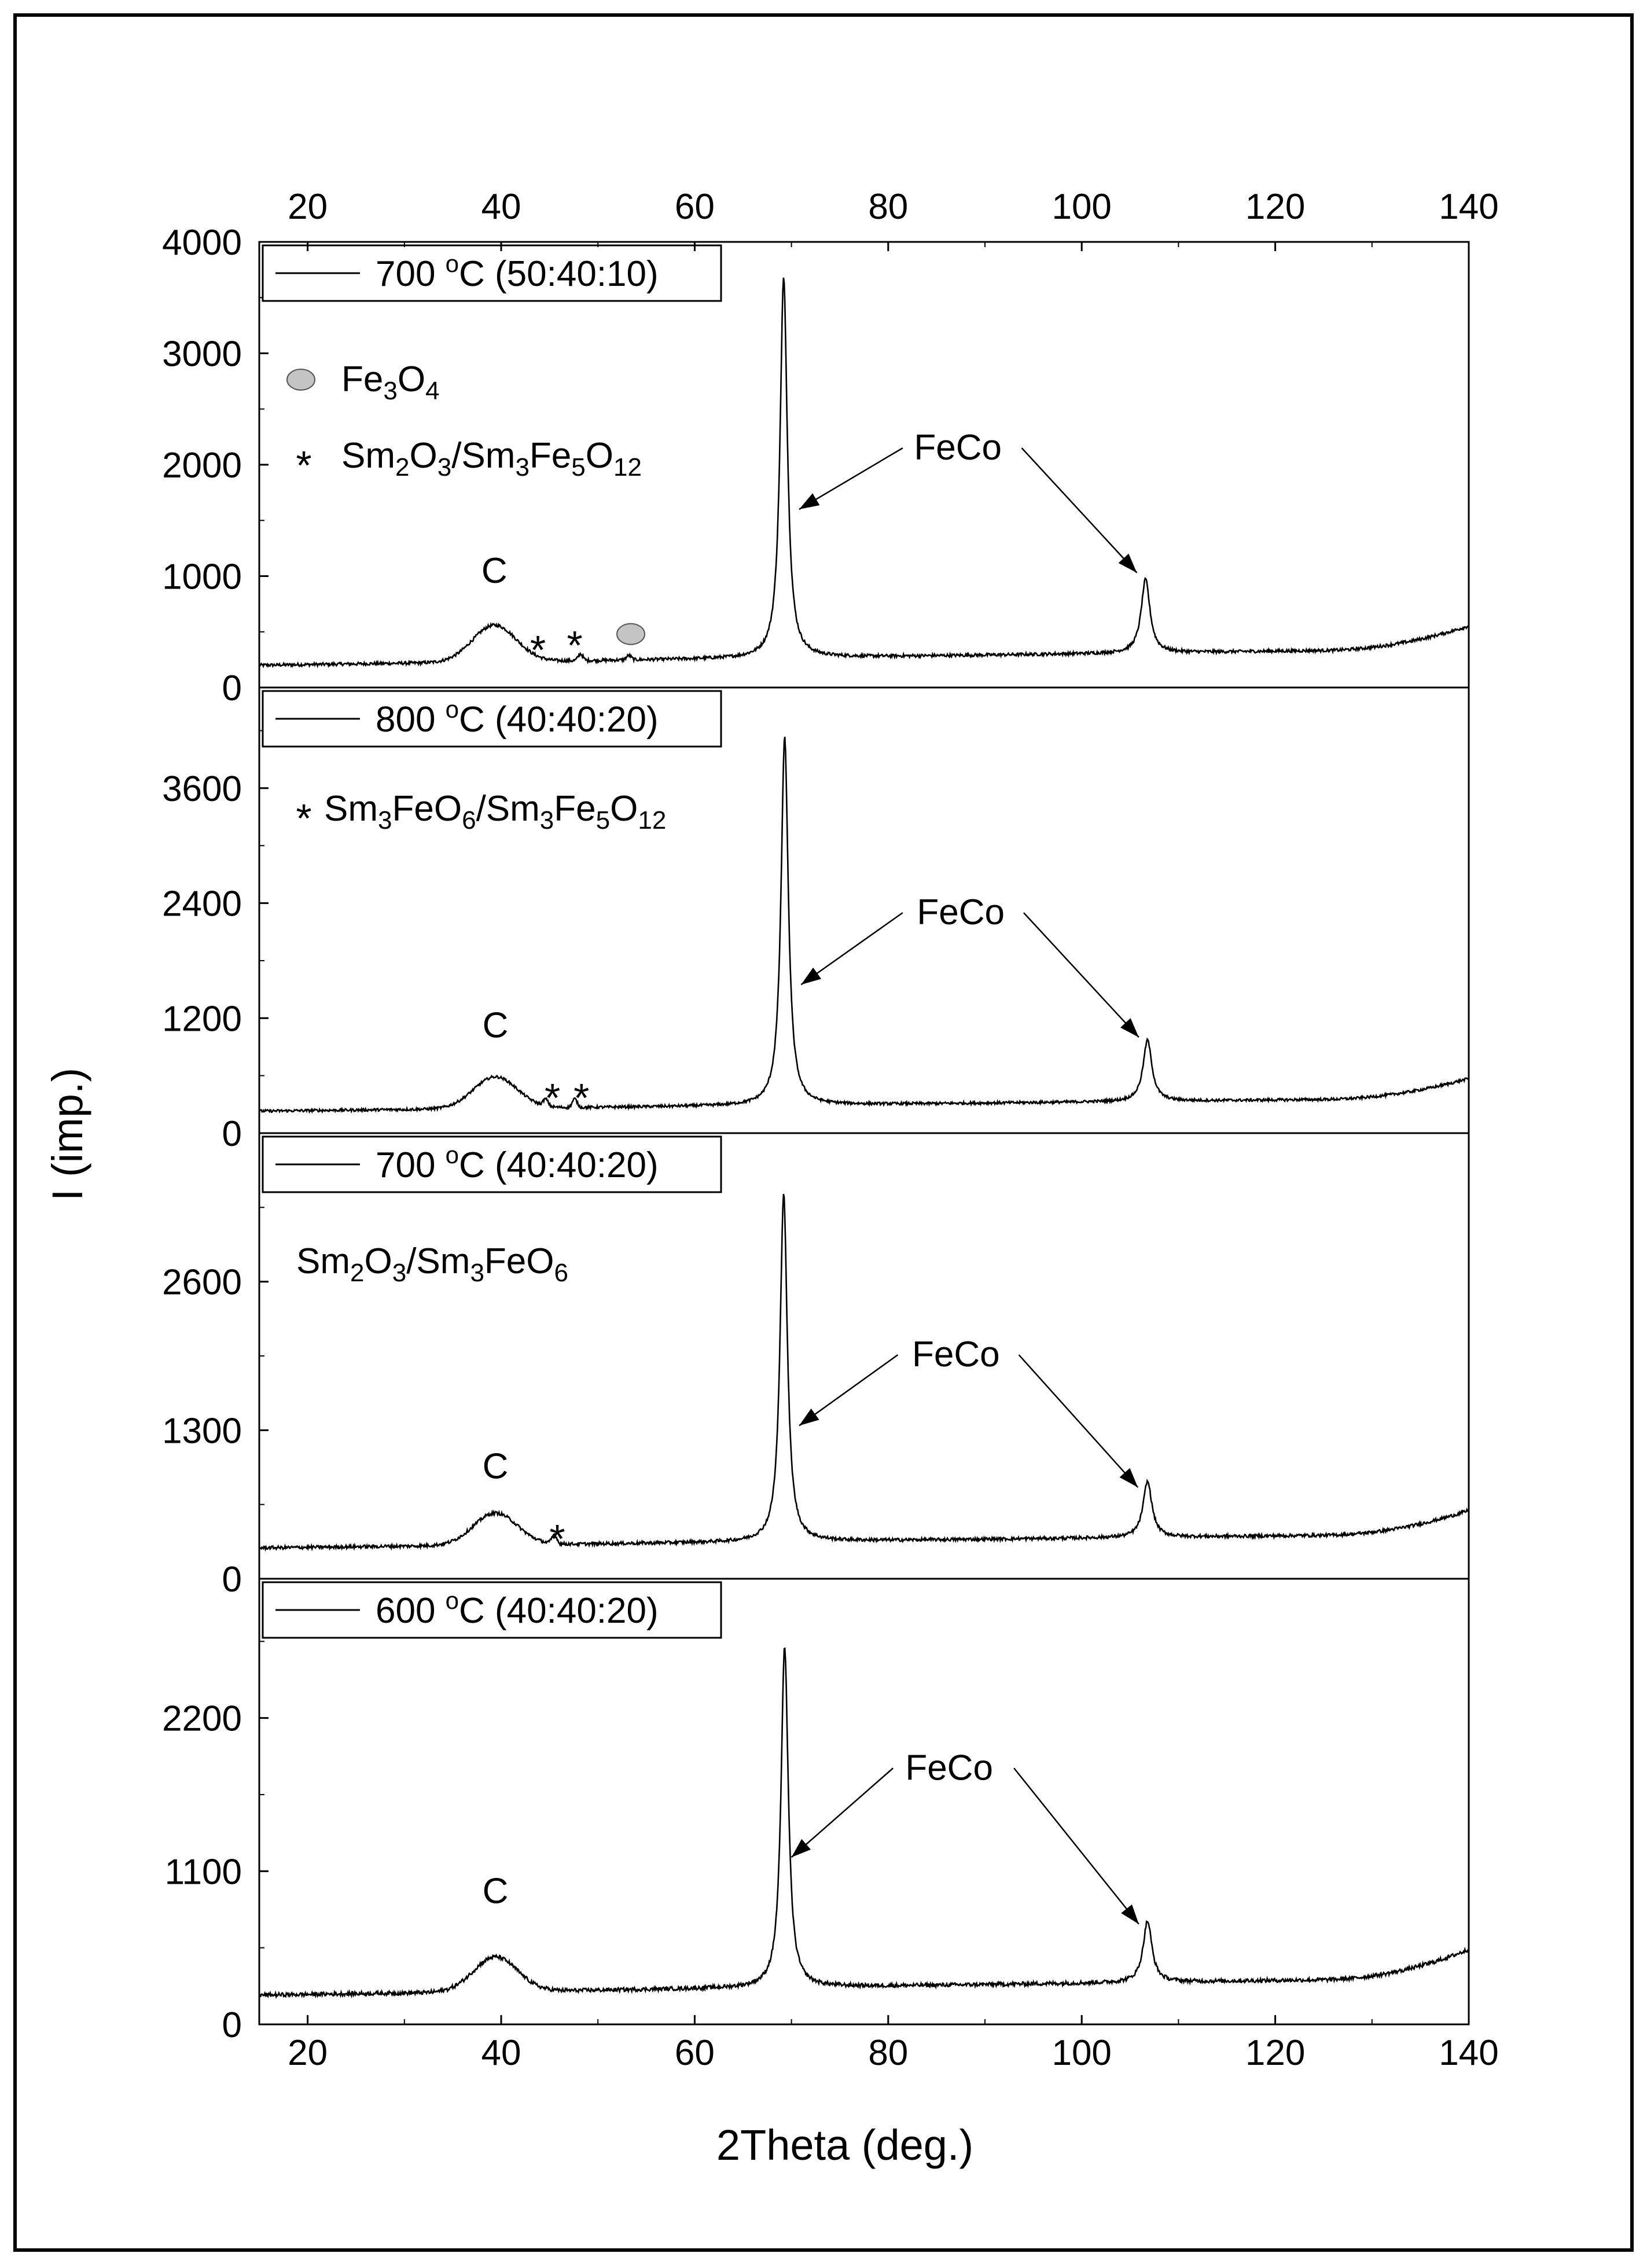  I want to click on y-tick-label: 4000, so click(202, 243).